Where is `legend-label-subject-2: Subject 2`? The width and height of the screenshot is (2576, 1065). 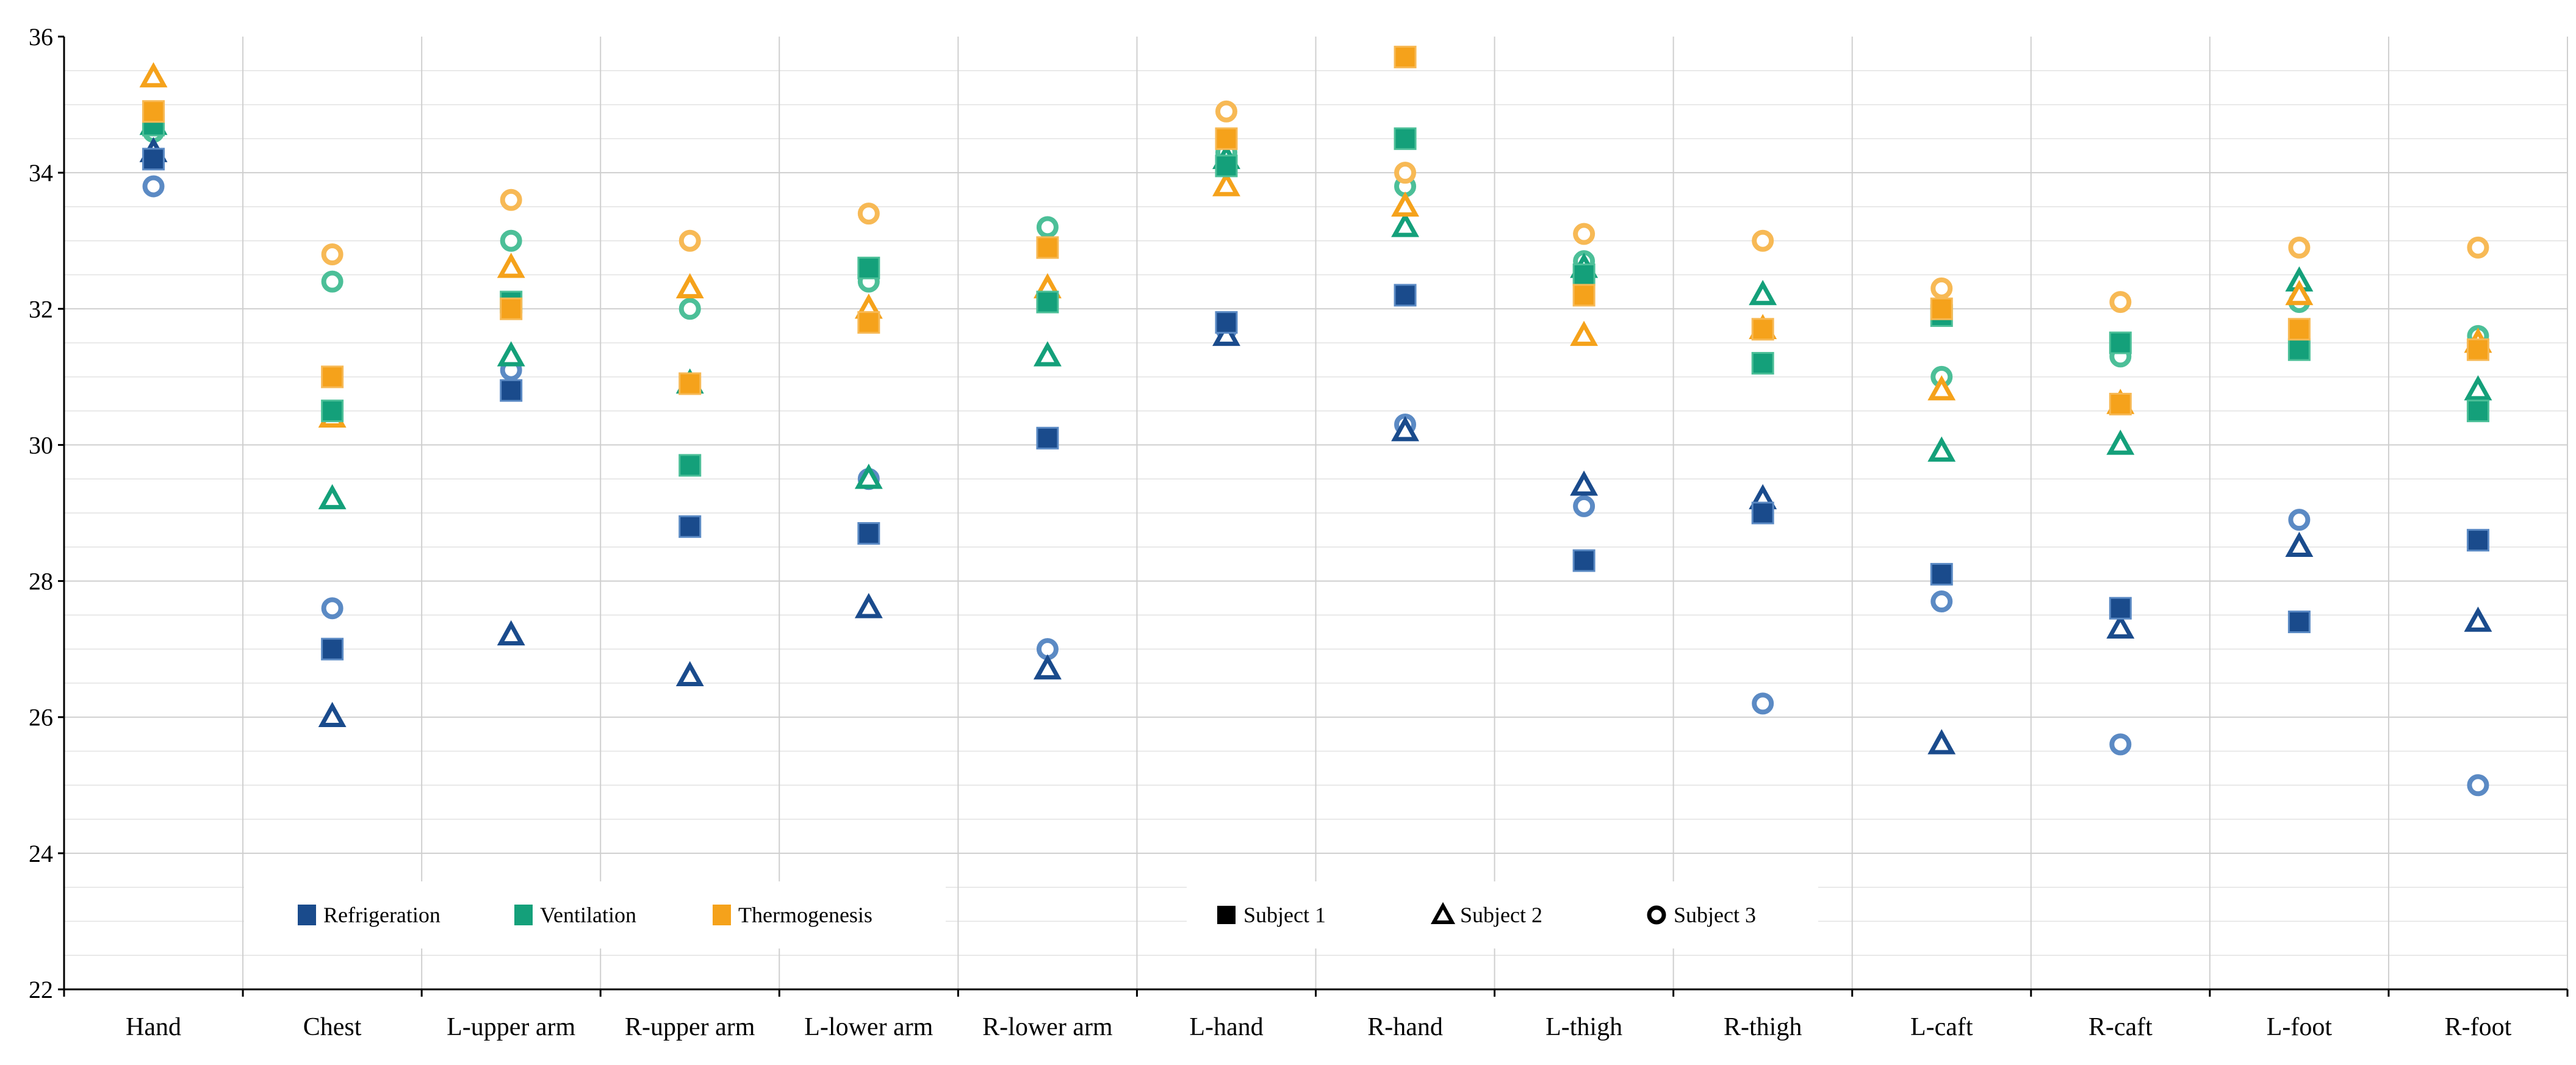
legend-label-subject-2: Subject 2 is located at coordinates (1501, 915).